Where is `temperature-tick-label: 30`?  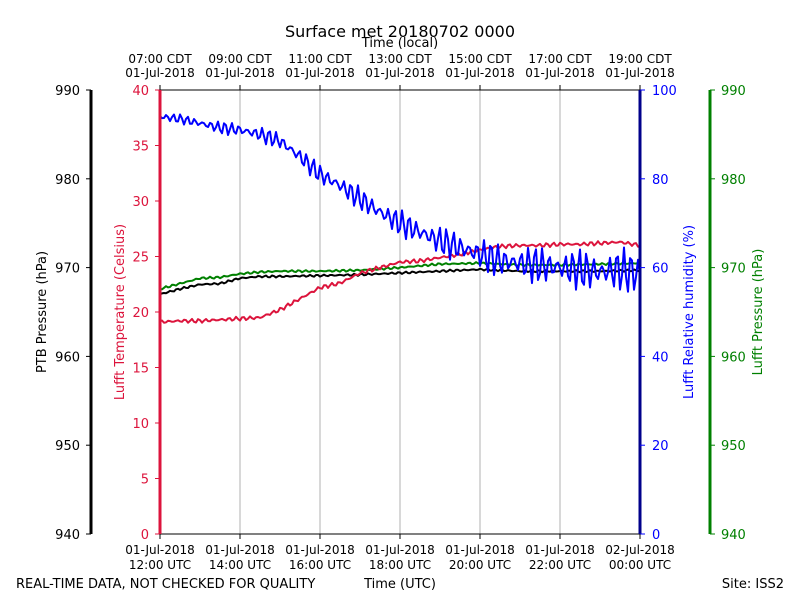
temperature-tick-label: 30 is located at coordinates (140, 202).